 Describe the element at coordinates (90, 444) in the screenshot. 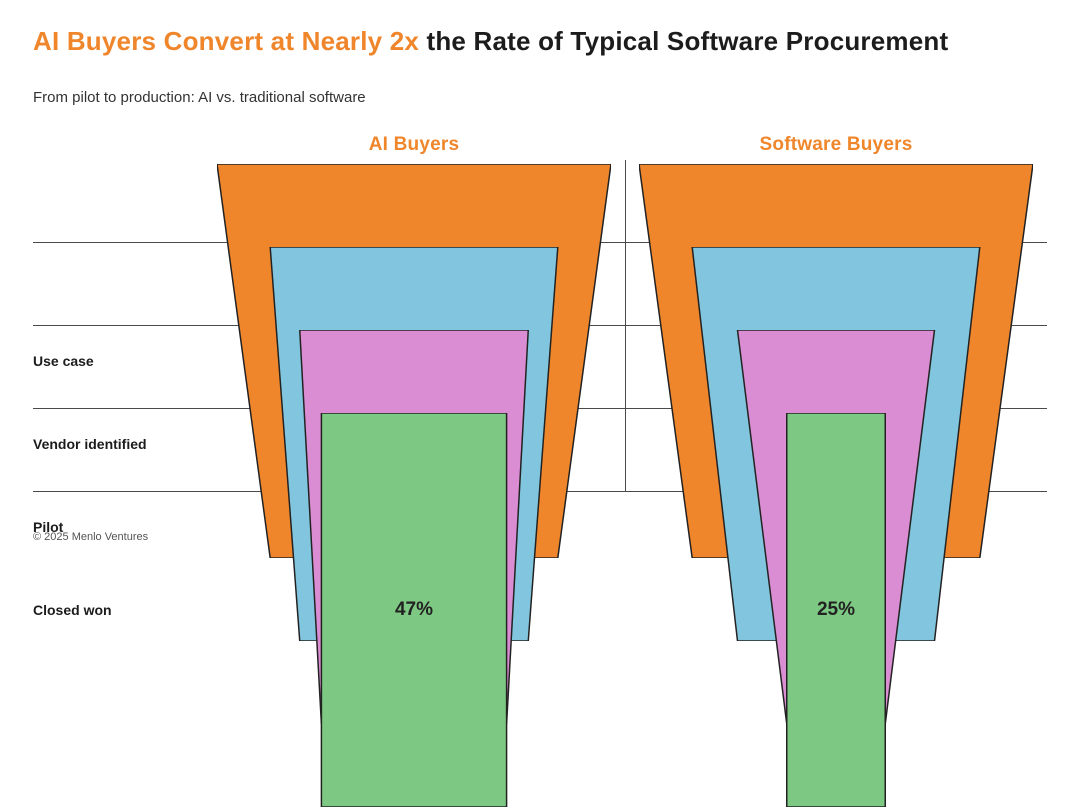

I see `stage-label: Vendor identified` at that location.